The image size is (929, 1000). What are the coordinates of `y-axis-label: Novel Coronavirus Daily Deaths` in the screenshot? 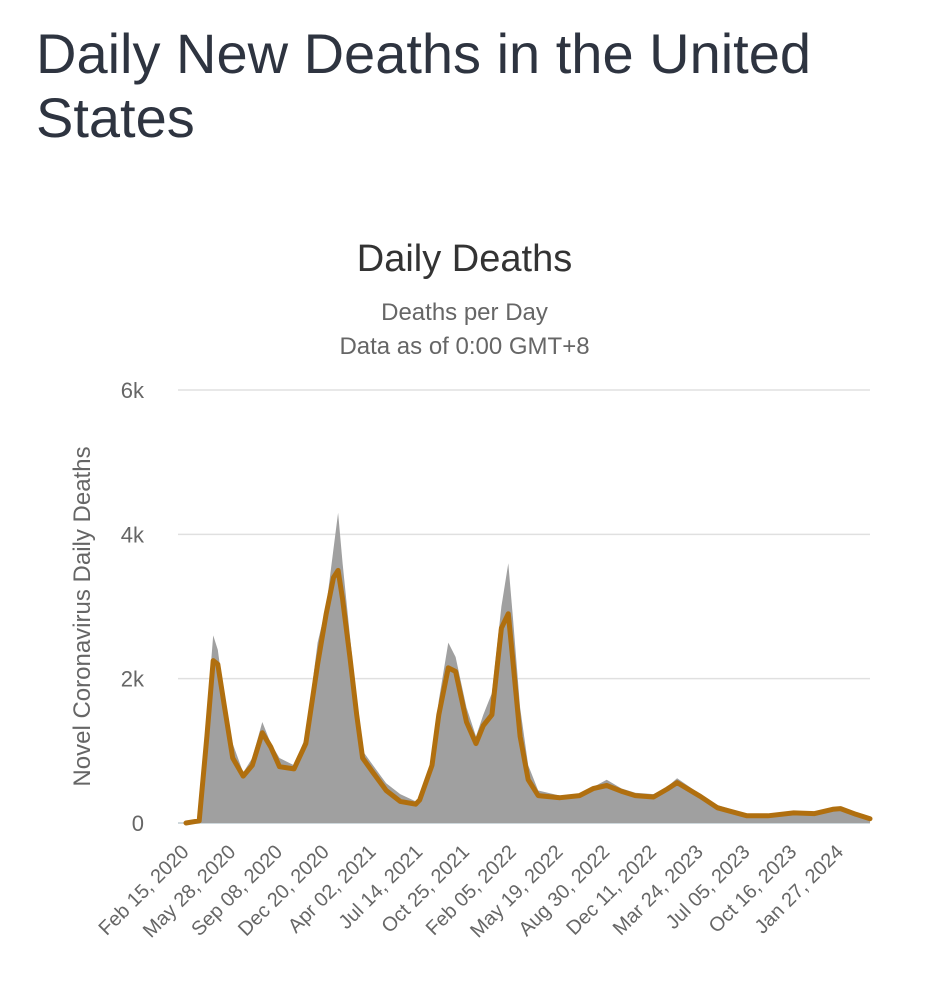 It's located at (82, 616).